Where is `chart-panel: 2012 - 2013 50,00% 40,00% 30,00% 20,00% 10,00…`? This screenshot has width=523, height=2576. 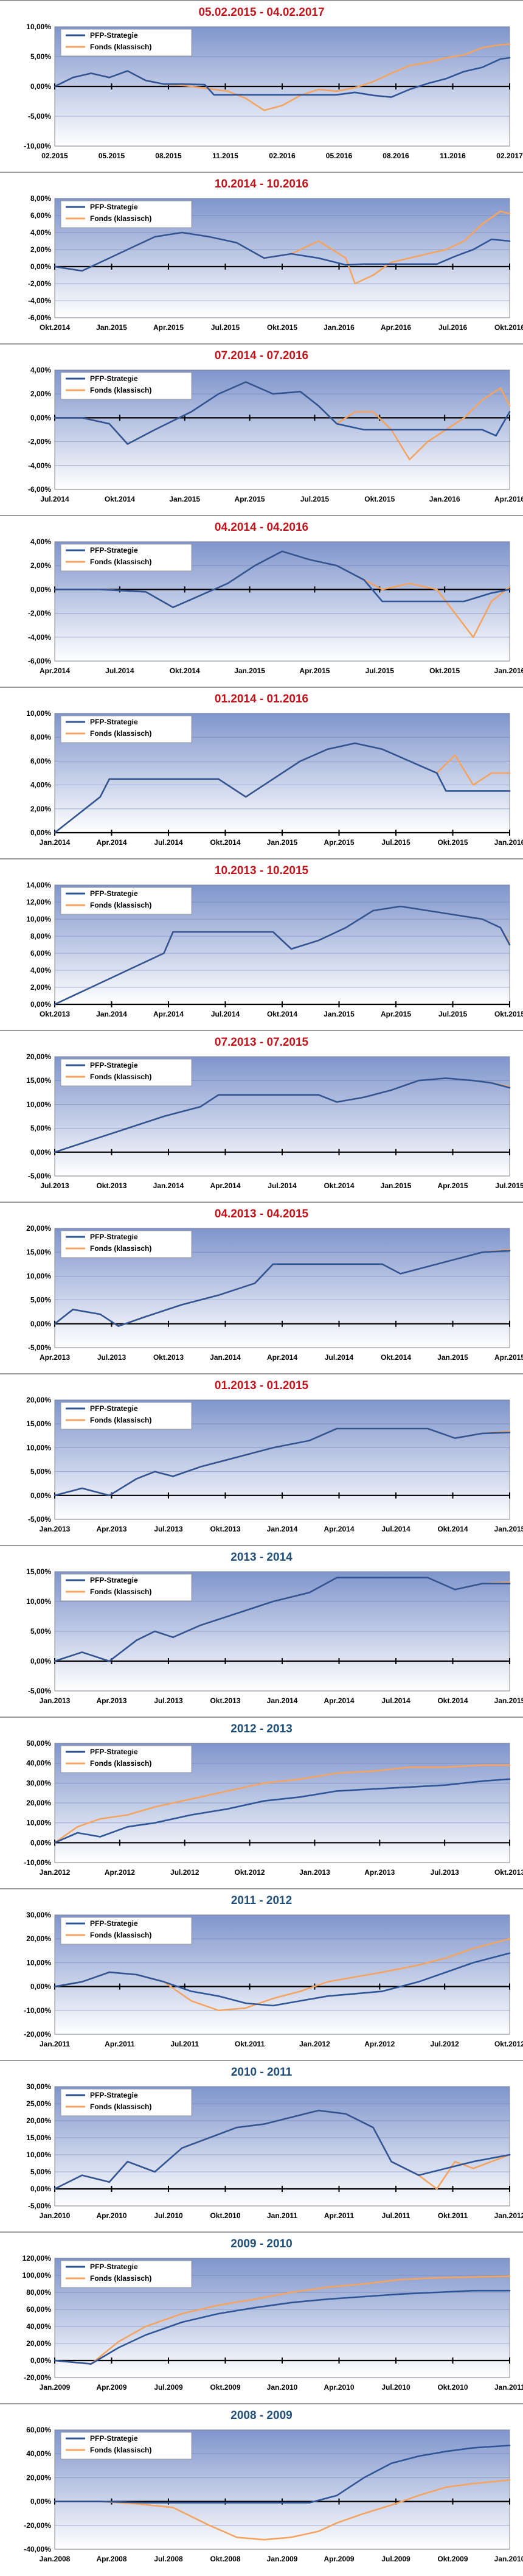
chart-panel: 2012 - 2013 50,00% 40,00% 30,00% 20,00% 10,00… is located at coordinates (261, 1799).